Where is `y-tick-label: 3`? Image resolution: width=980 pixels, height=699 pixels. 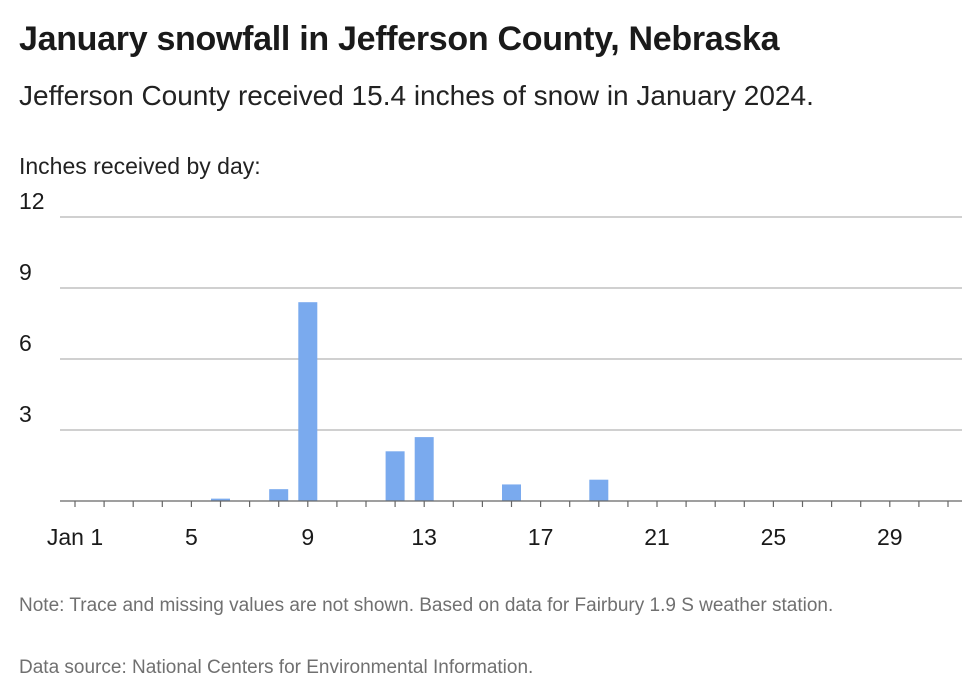 y-tick-label: 3 is located at coordinates (25, 414).